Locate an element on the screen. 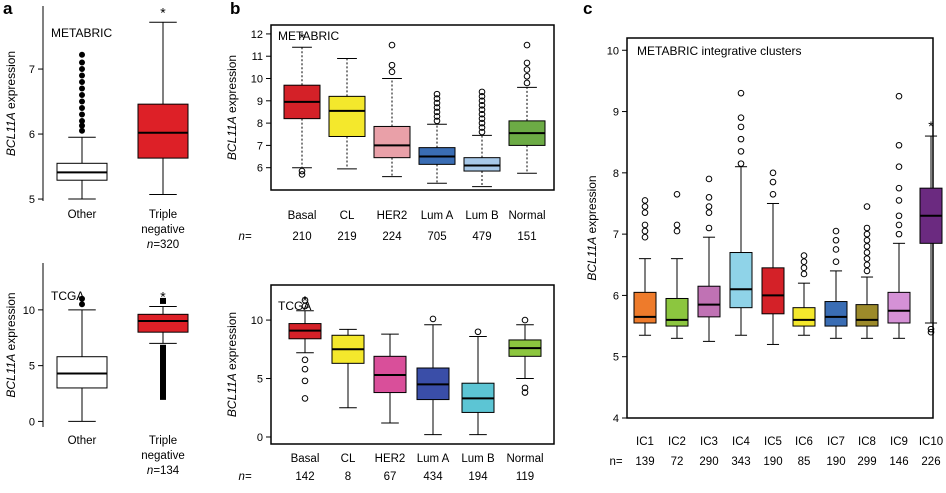 The height and width of the screenshot is (493, 946). box-basal: * is located at coordinates (302, 103).